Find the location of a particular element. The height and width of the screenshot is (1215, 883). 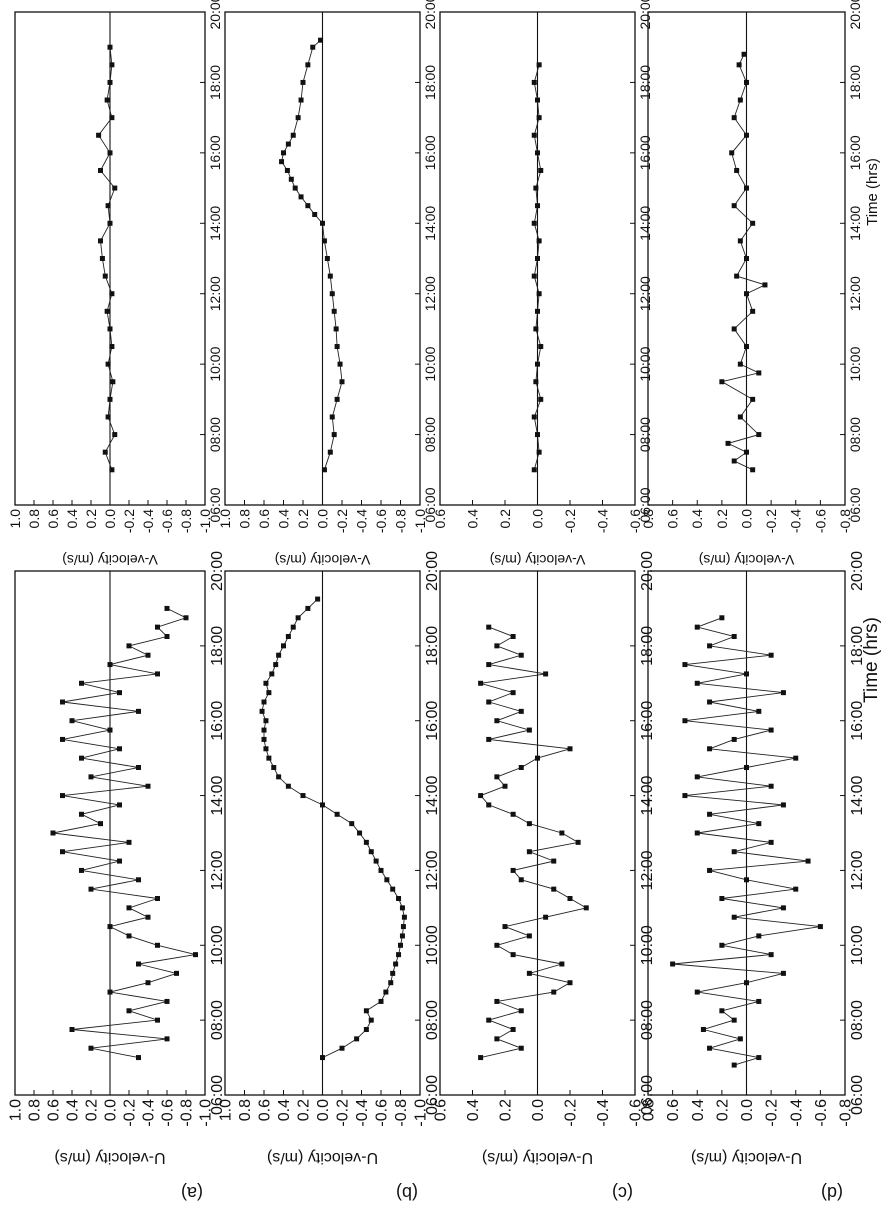

panel-label-b: (b) is located at coordinates (407, 1193).